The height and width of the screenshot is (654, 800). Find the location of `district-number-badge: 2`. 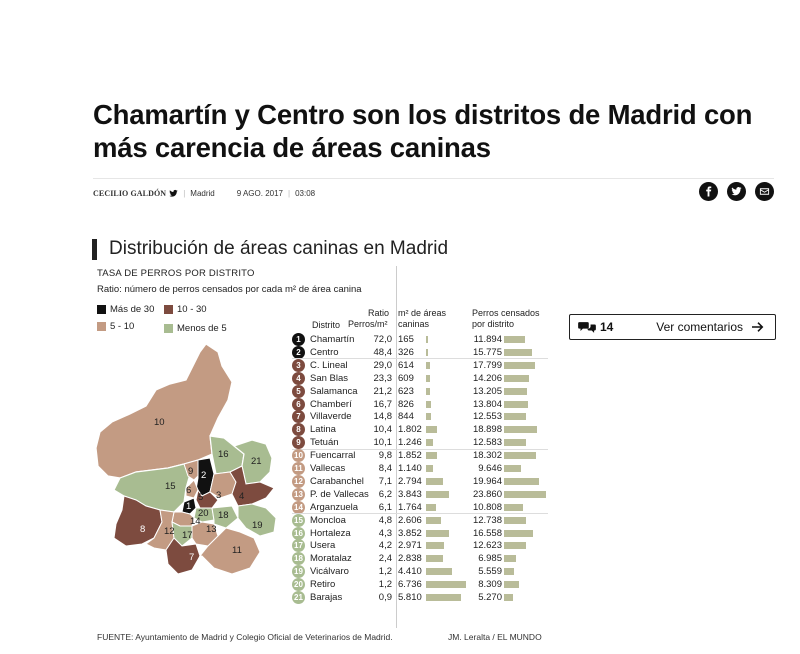

district-number-badge: 2 is located at coordinates (298, 352).